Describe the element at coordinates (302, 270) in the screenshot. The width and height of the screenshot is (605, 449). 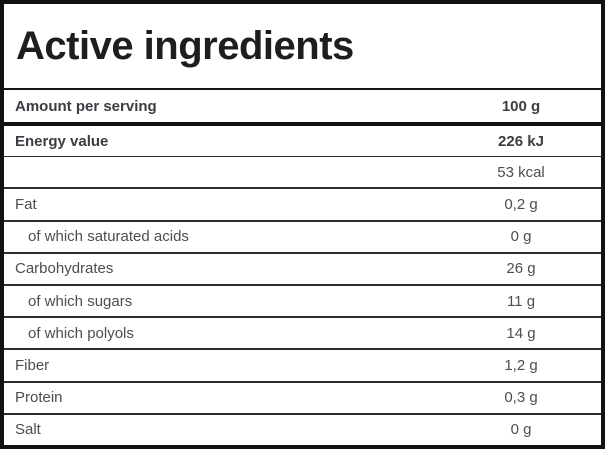
I see `table-row: Carbohydrates 26 g` at that location.